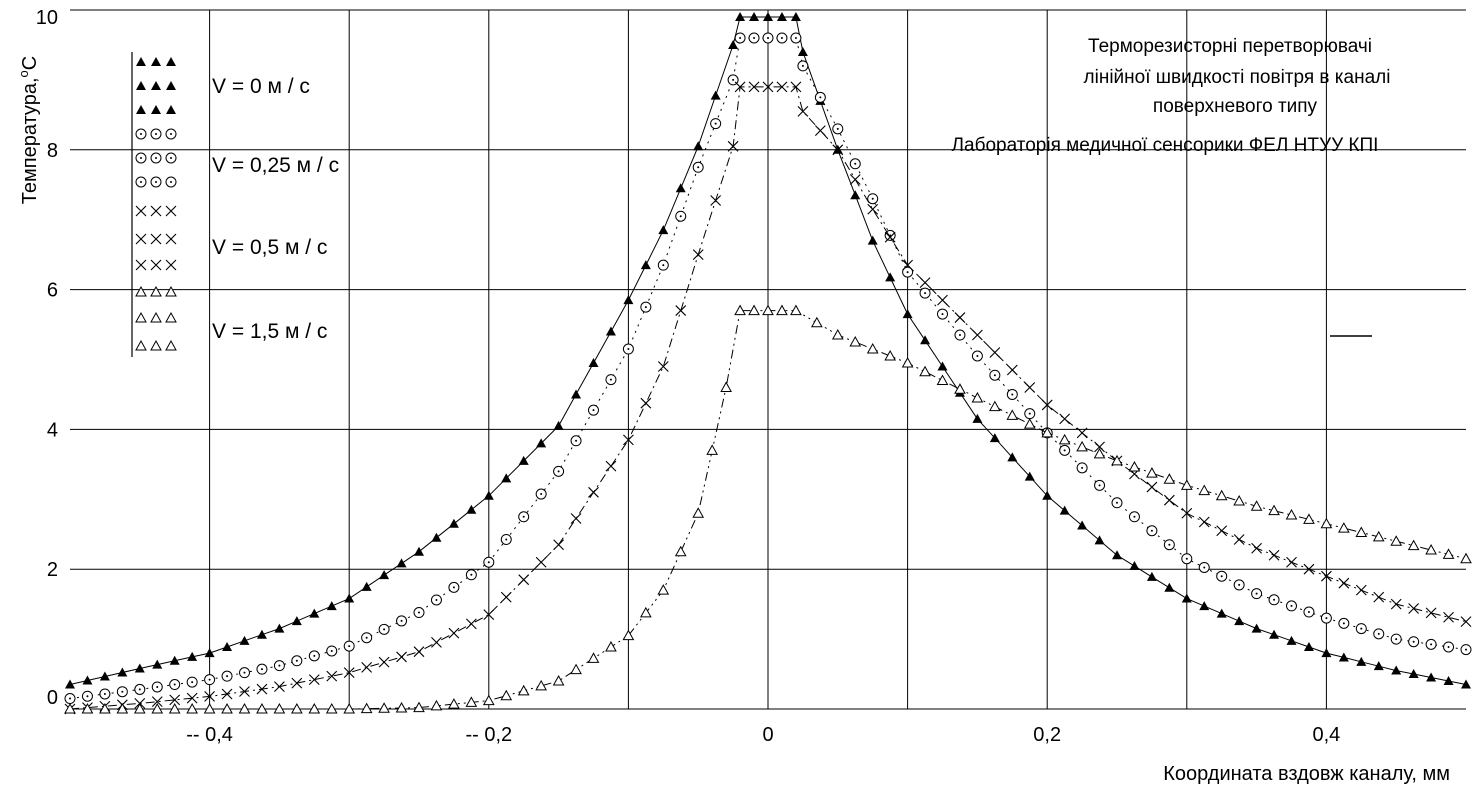  I want to click on x-tick-label: 0, so click(767, 735).